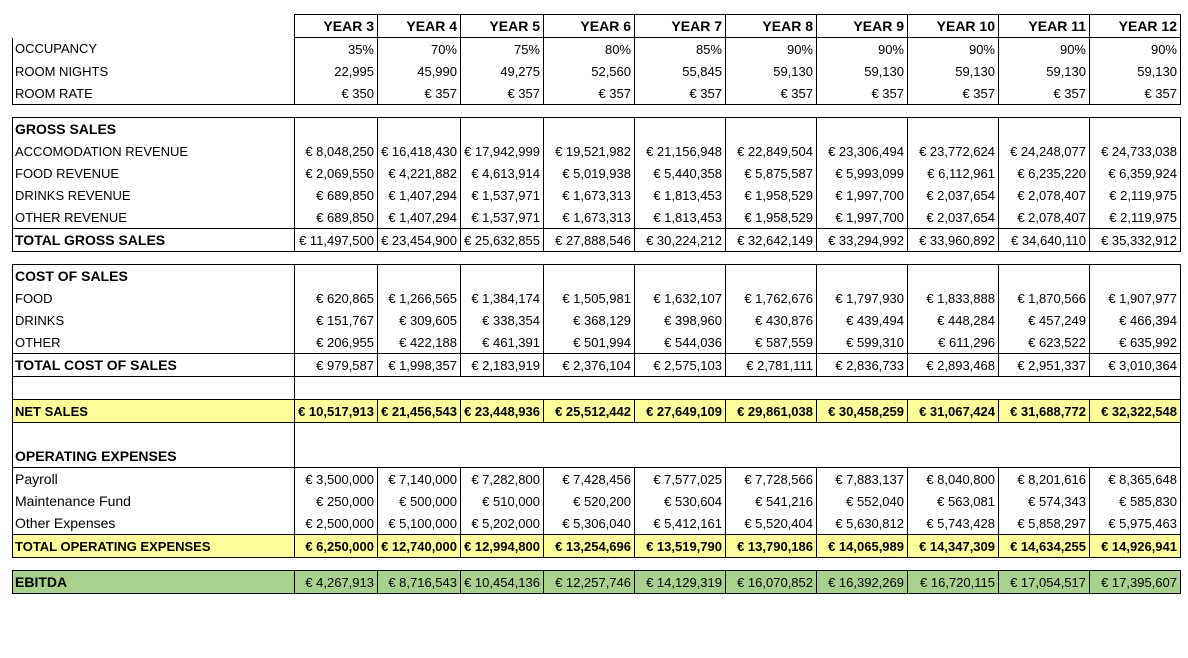 The height and width of the screenshot is (658, 1188). What do you see at coordinates (419, 342) in the screenshot?
I see `value-cell: € 422,188` at bounding box center [419, 342].